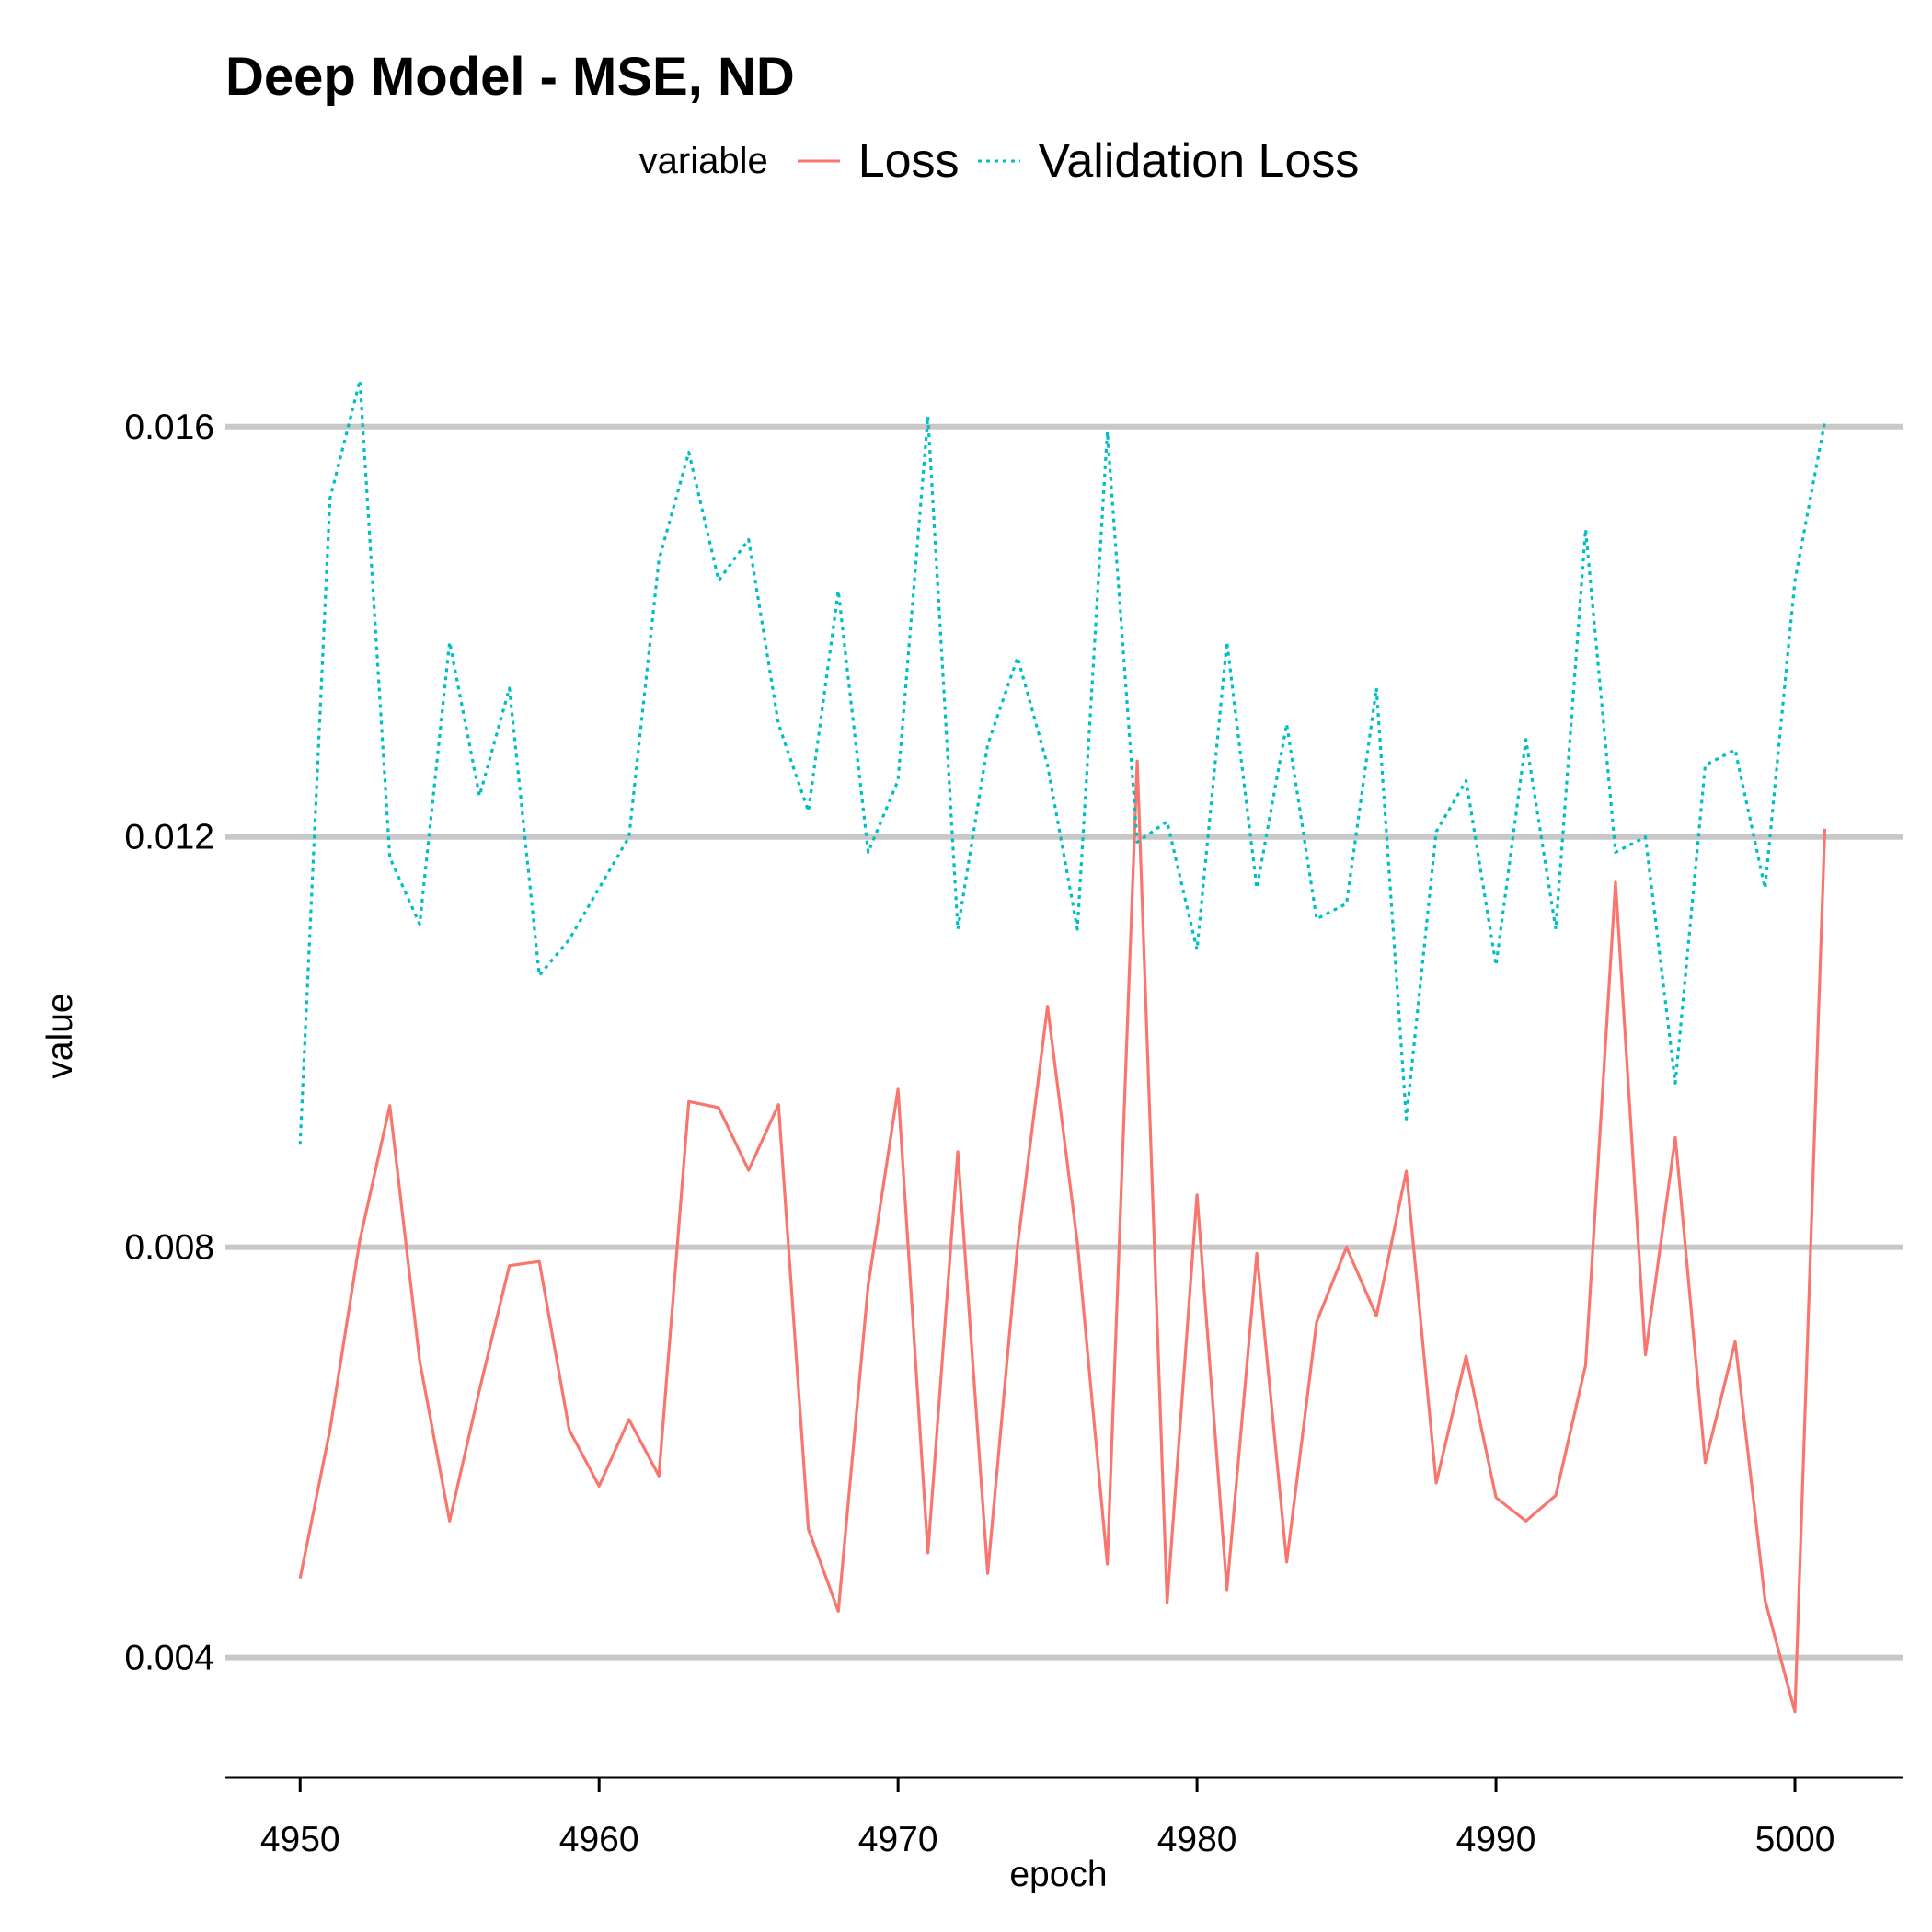 The image size is (1932, 1932). I want to click on x-tick-label: 4970, so click(898, 1839).